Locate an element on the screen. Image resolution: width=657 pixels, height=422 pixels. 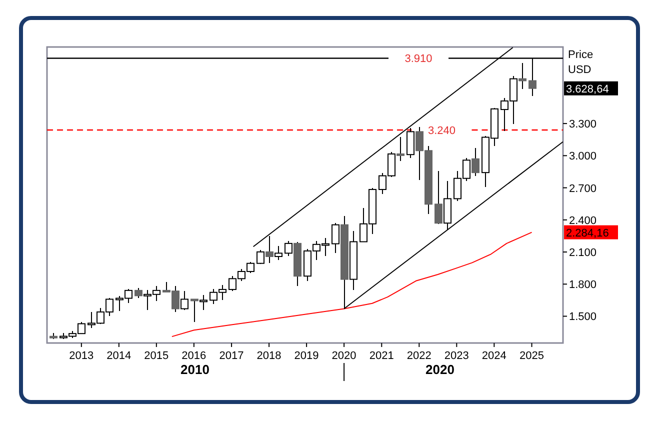
x-tick-label: 2023 is located at coordinates (456, 356).